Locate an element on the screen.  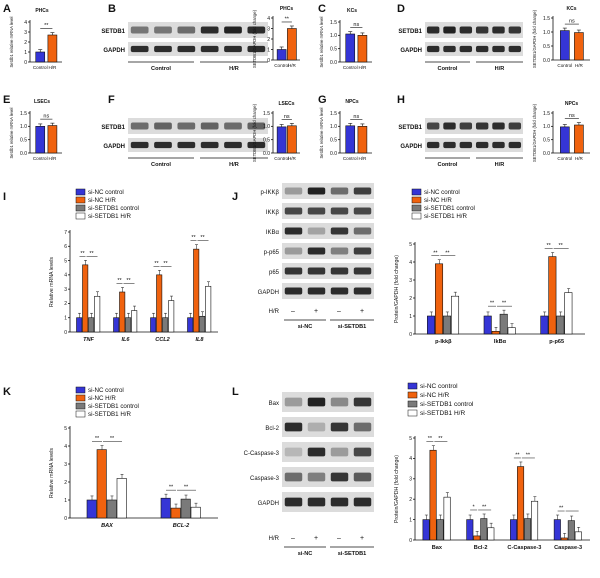
x-tick-label: CCL2 is located at coordinates (162, 340).